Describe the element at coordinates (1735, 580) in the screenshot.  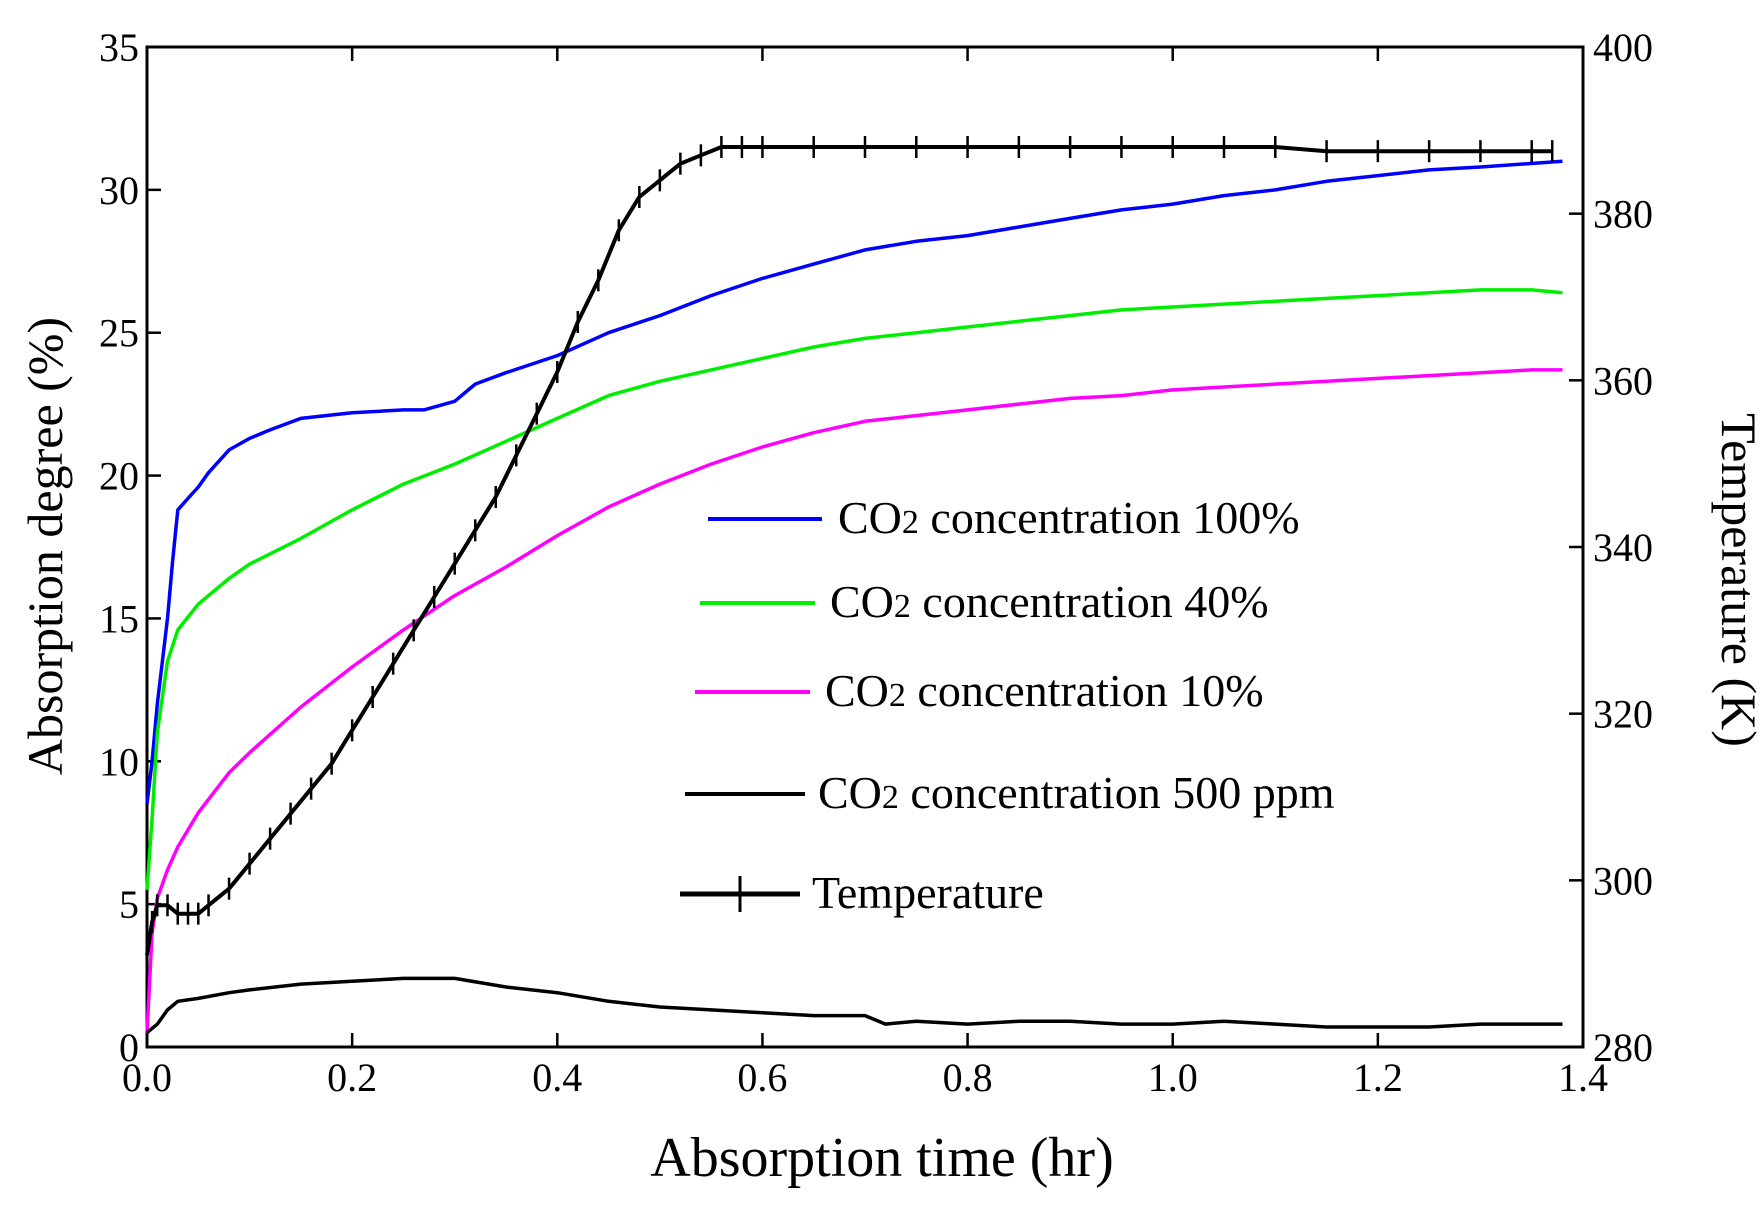
I see `y2-axis-title: Temperature (K)` at that location.